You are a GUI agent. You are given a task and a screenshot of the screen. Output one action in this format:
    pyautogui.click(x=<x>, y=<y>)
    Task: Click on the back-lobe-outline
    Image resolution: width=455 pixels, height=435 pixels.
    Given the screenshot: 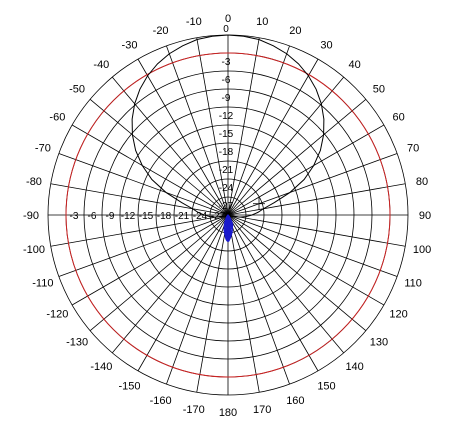 What is the action you would take?
    pyautogui.click(x=228, y=228)
    